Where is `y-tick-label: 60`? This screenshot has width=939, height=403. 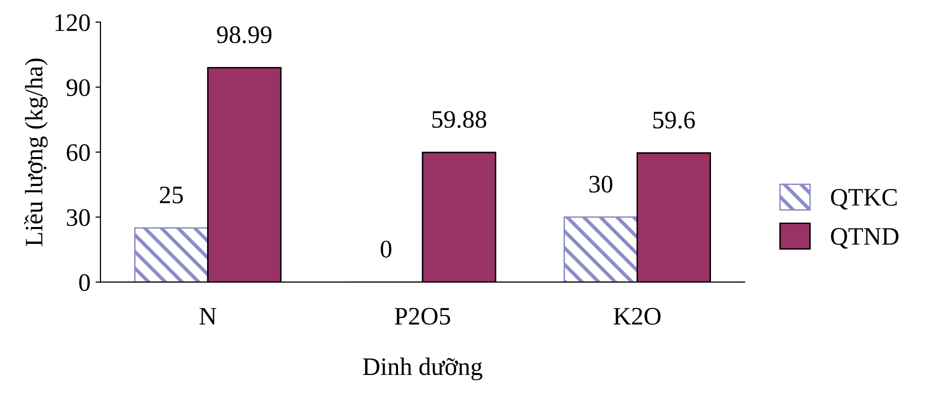 y-tick-label: 60 is located at coordinates (78, 153).